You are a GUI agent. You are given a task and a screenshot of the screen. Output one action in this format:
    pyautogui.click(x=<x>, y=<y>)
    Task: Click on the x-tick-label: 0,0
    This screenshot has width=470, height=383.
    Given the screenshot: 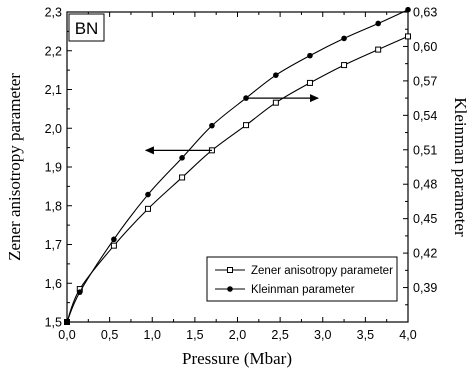 What is the action you would take?
    pyautogui.click(x=66, y=335)
    